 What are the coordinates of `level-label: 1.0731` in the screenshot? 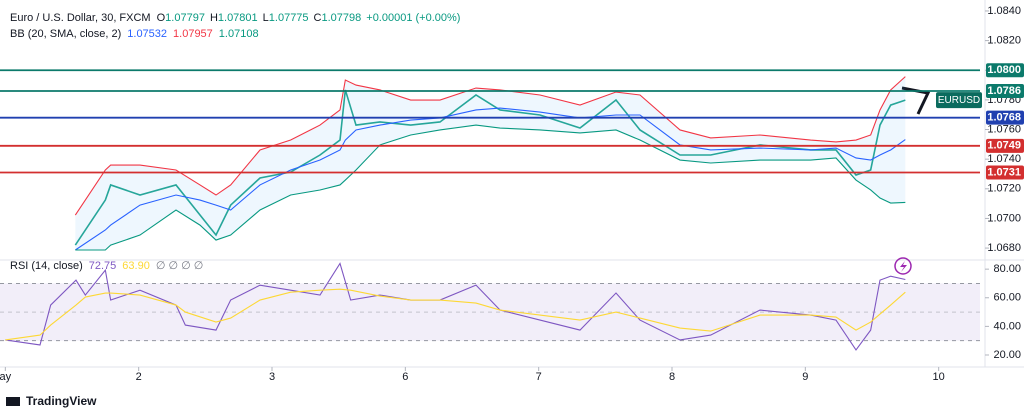 It's located at (1004, 172).